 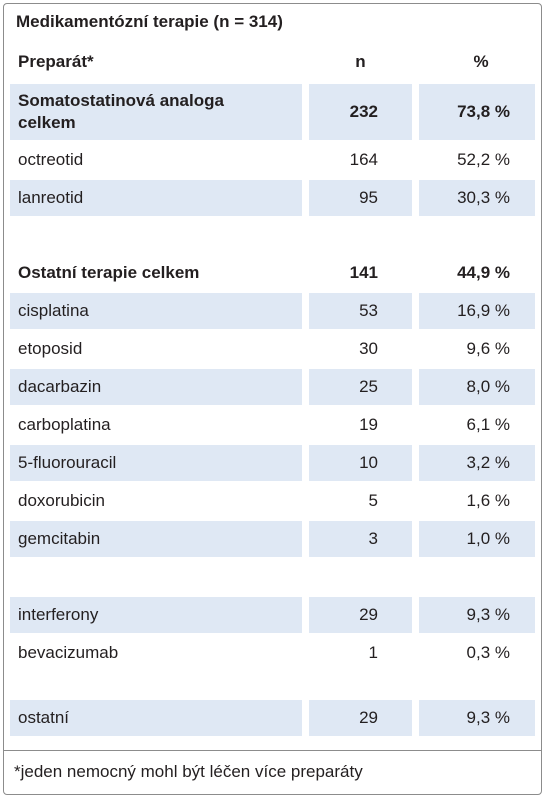 What do you see at coordinates (483, 159) in the screenshot?
I see `percent: 52,2 %` at bounding box center [483, 159].